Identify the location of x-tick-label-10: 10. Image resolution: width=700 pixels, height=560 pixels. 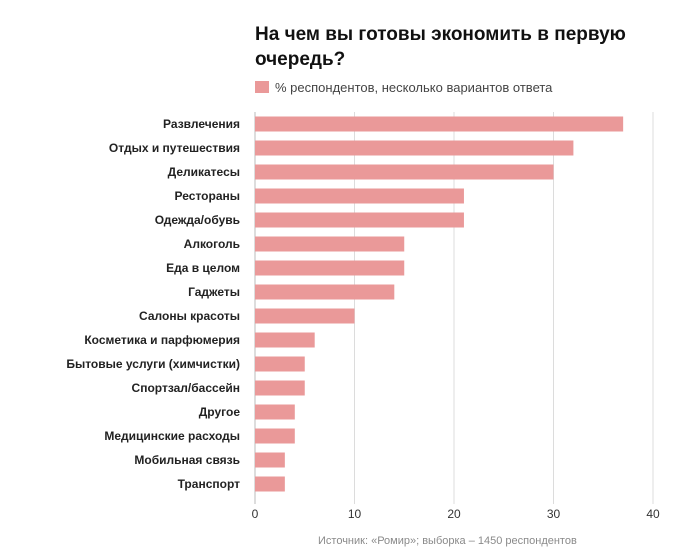
(355, 514).